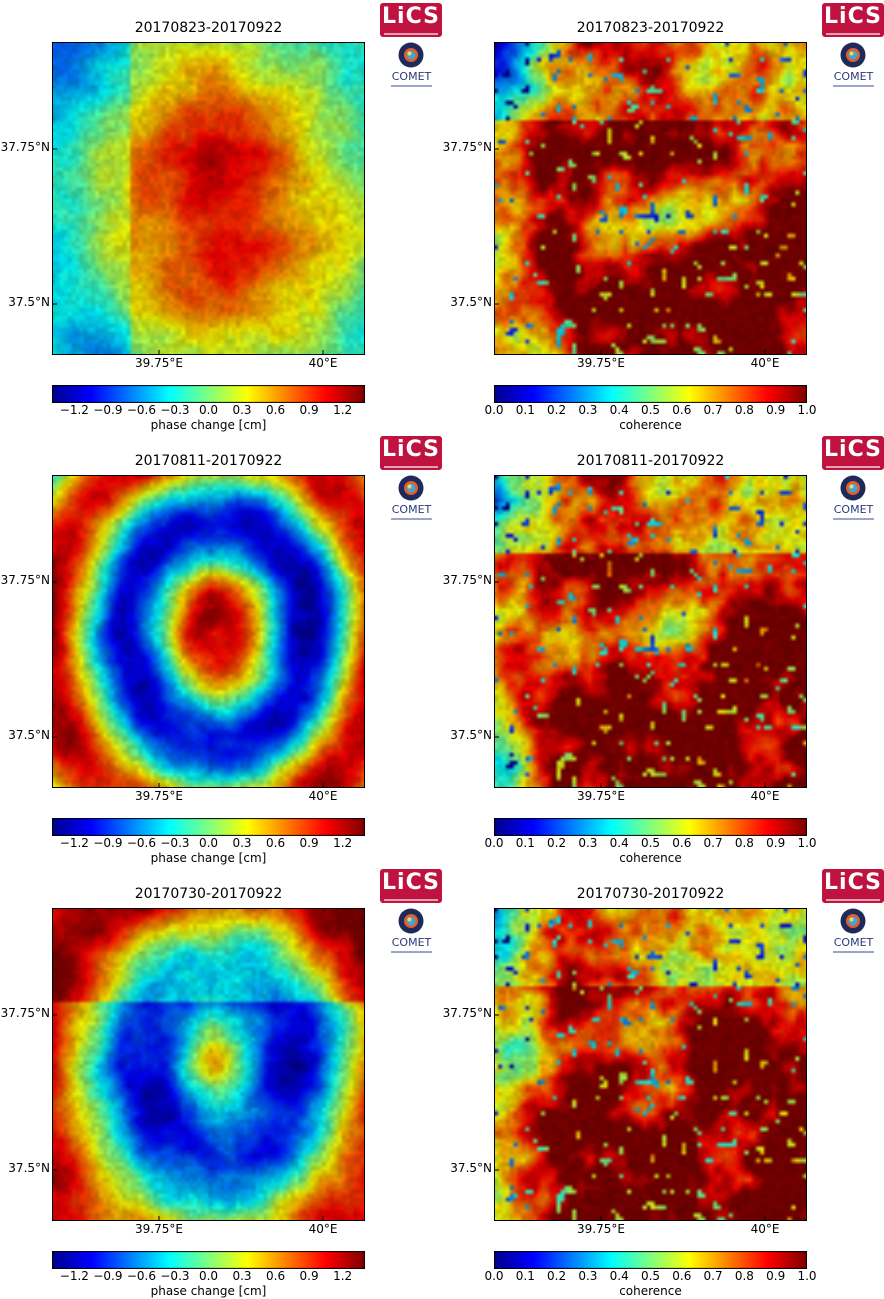  I want to click on interferogram-map, so click(208, 631).